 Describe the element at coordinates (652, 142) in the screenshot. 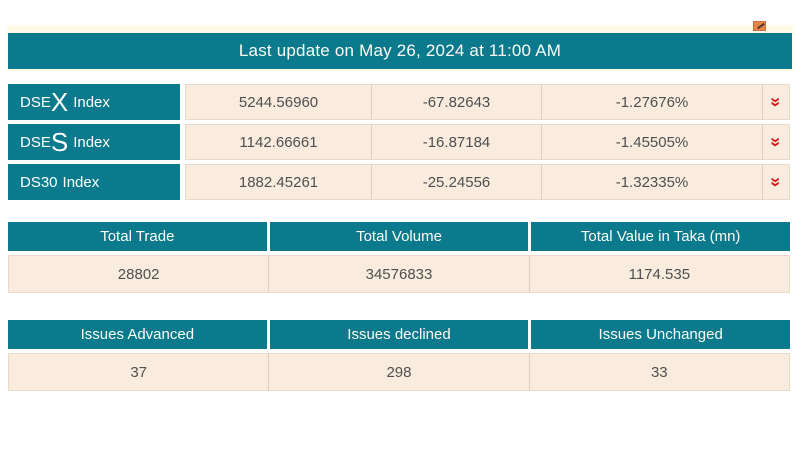

I see `index-change-percent: -1.45505%` at that location.